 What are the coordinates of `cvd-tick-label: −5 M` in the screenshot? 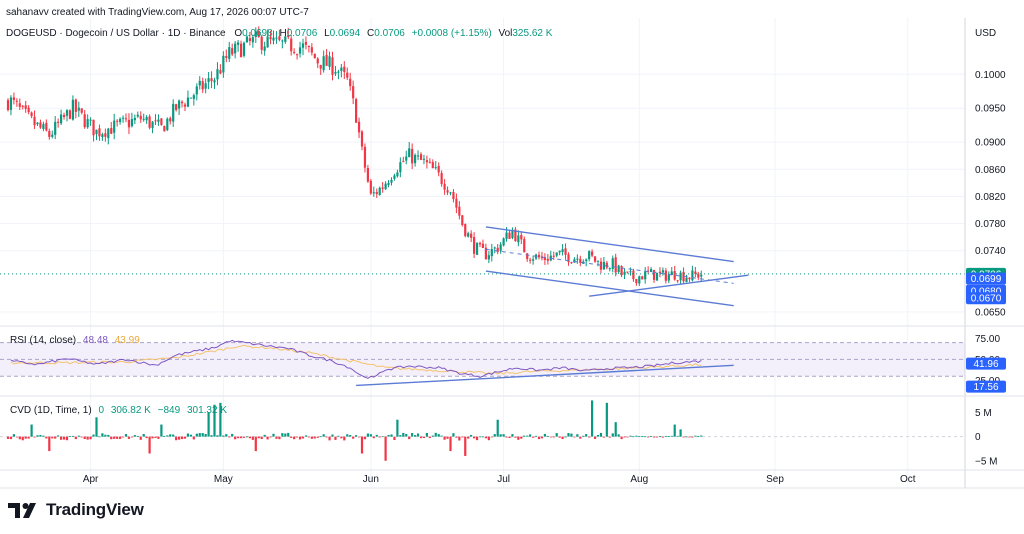 It's located at (986, 461).